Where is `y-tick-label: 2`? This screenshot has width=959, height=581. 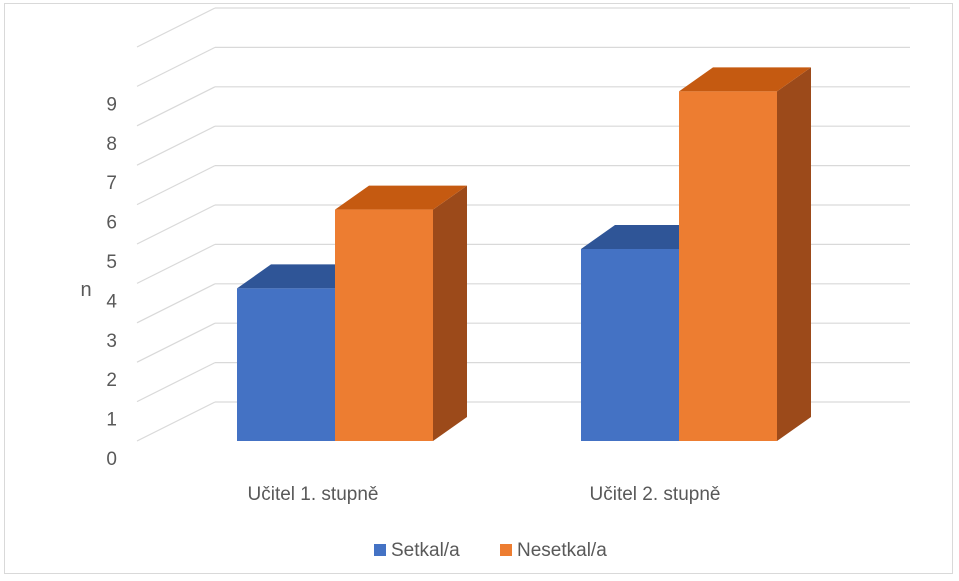 y-tick-label: 2 is located at coordinates (111, 380).